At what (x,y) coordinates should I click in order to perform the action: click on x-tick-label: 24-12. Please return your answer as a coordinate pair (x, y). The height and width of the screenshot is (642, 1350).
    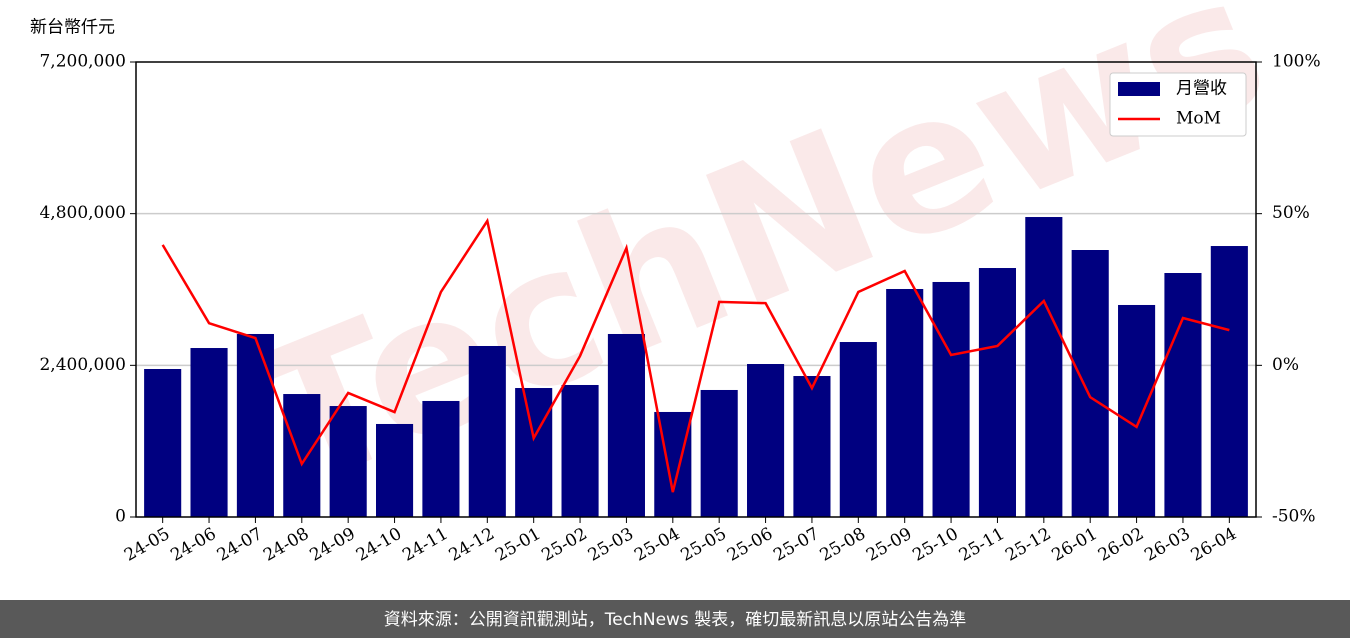
    Looking at the image, I should click on (472, 545).